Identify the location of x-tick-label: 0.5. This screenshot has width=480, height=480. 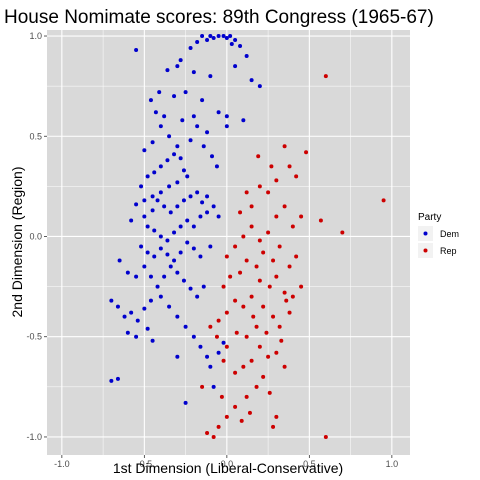
(309, 464).